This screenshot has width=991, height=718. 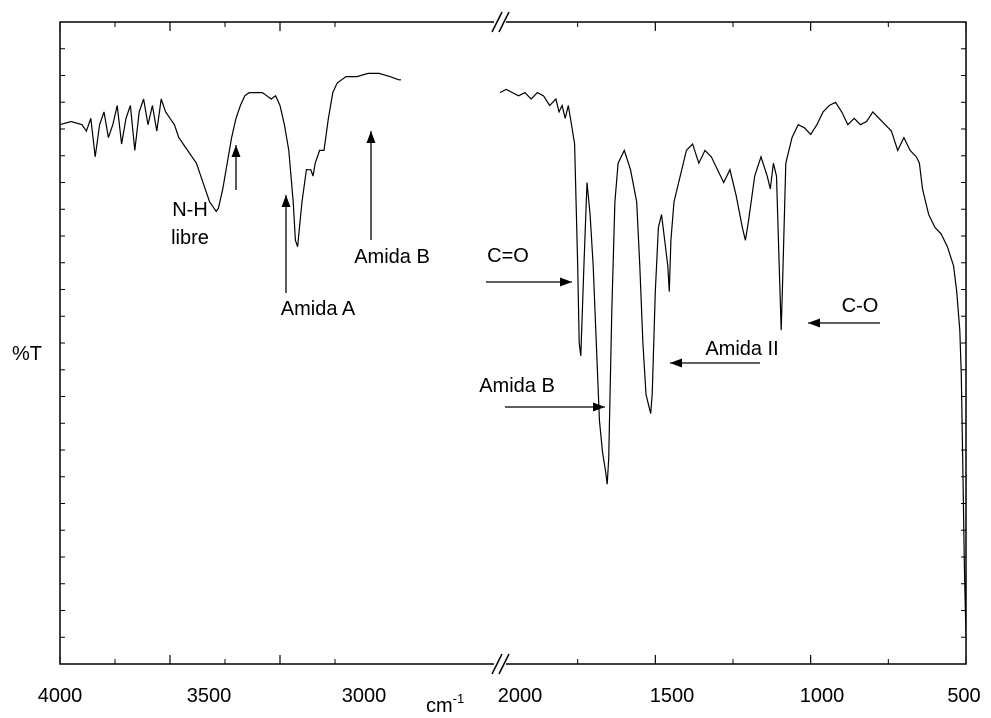 What do you see at coordinates (963, 696) in the screenshot?
I see `x-tick-label: 500` at bounding box center [963, 696].